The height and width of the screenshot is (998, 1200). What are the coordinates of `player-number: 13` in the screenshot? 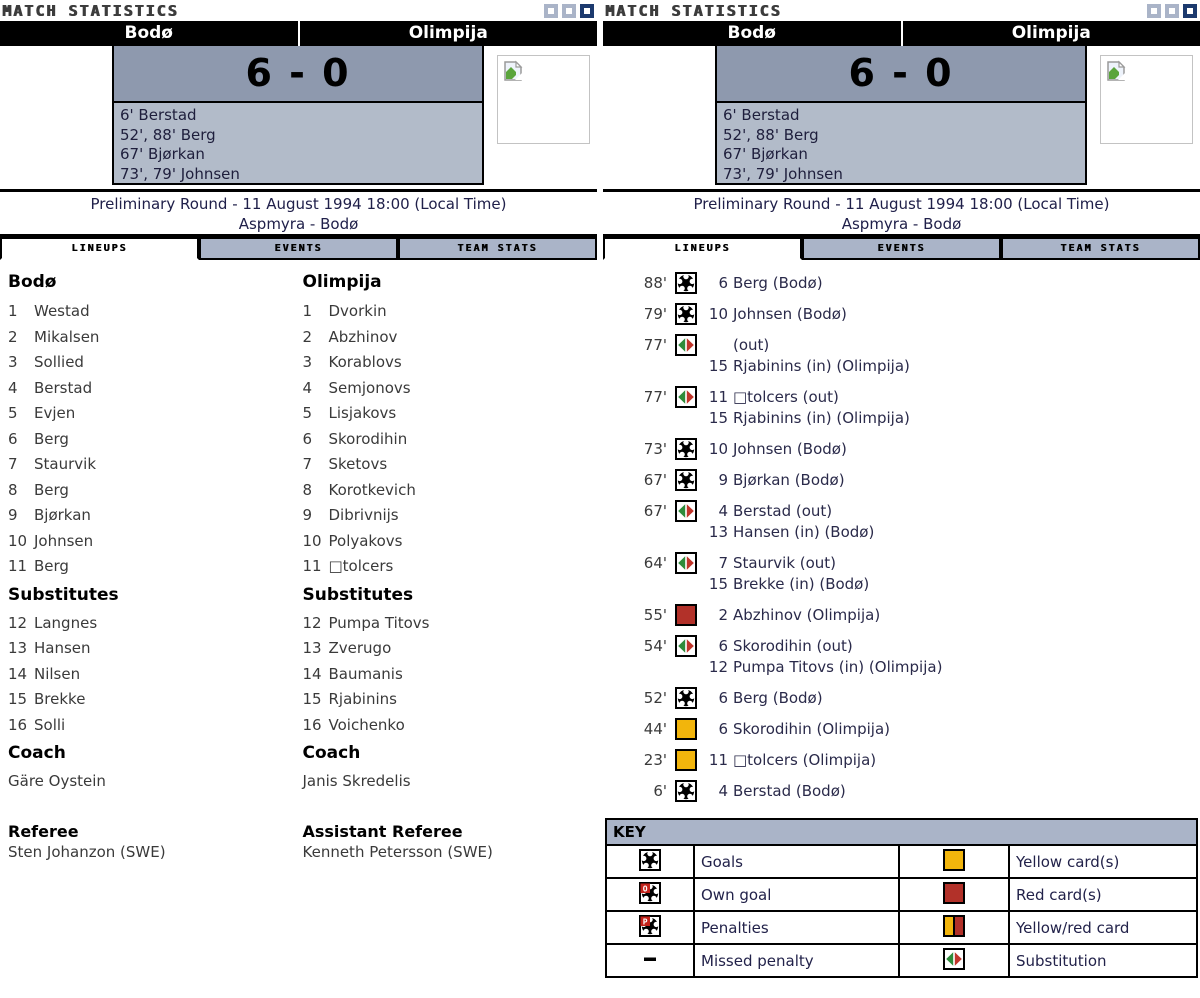 It's located at (18, 648).